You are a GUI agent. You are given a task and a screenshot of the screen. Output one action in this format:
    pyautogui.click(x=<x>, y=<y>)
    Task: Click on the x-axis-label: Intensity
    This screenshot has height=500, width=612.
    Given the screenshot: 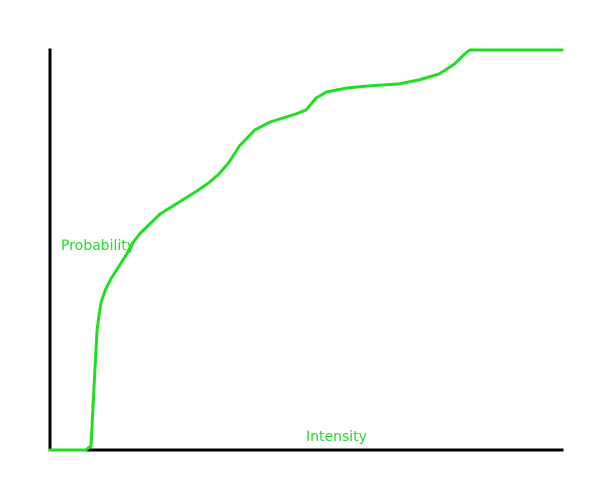 What is the action you would take?
    pyautogui.click(x=336, y=437)
    